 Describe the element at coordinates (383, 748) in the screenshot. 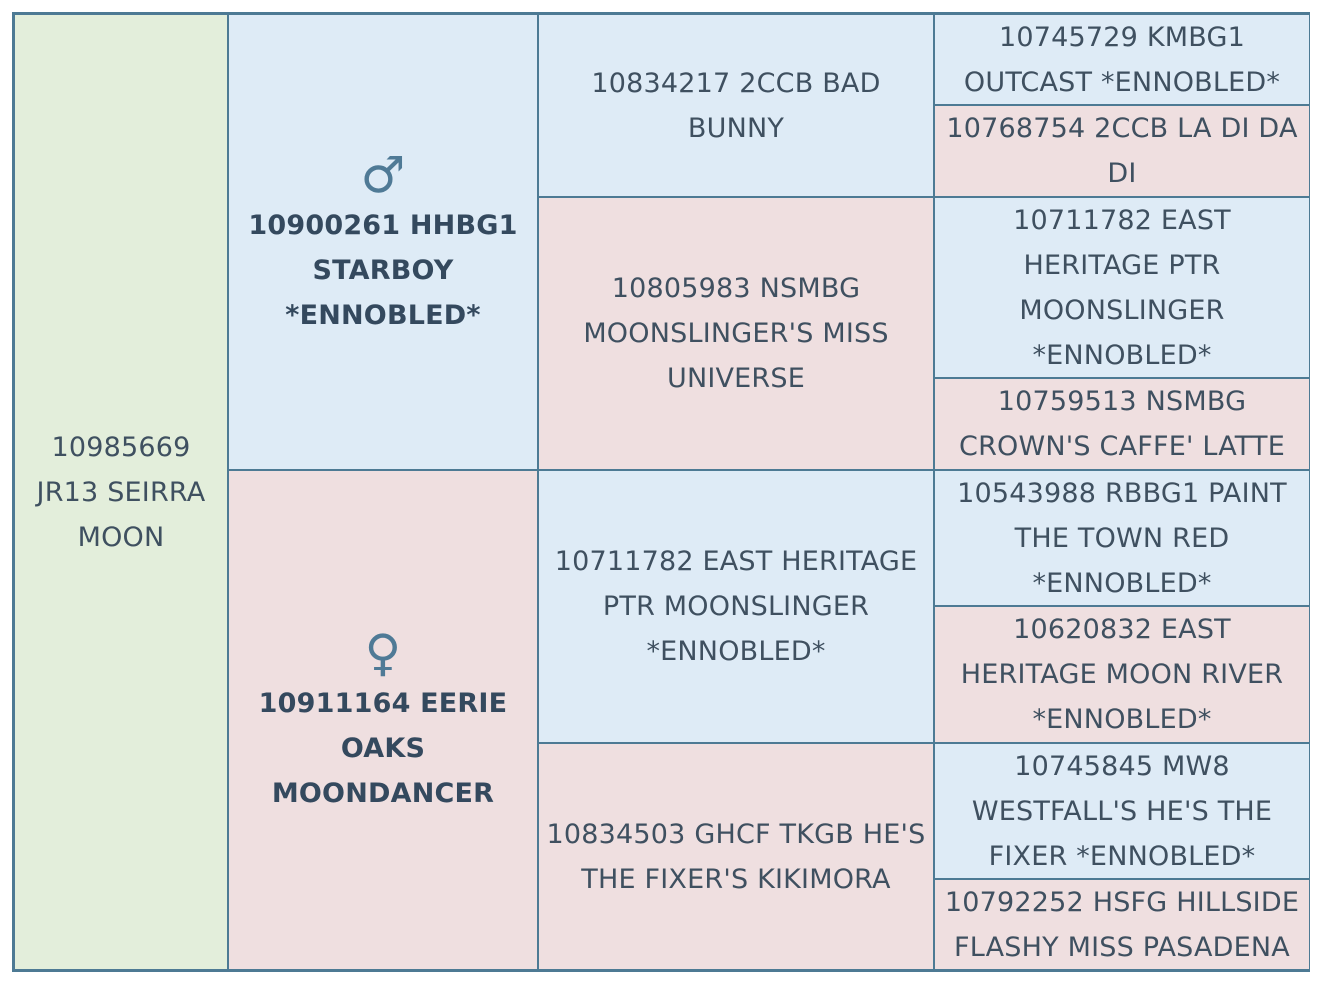

I see `dam-name: 10911164 EERIE OAKS MOONDANCER` at that location.